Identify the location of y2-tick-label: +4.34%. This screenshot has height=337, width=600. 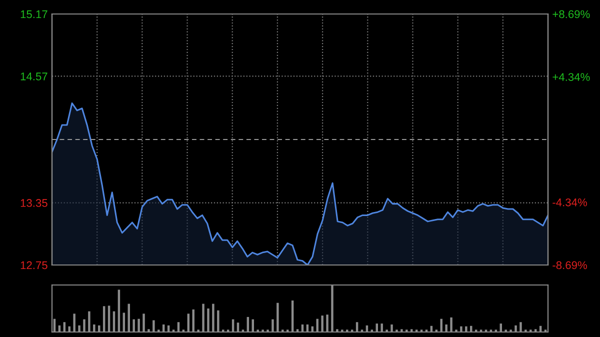
(571, 77).